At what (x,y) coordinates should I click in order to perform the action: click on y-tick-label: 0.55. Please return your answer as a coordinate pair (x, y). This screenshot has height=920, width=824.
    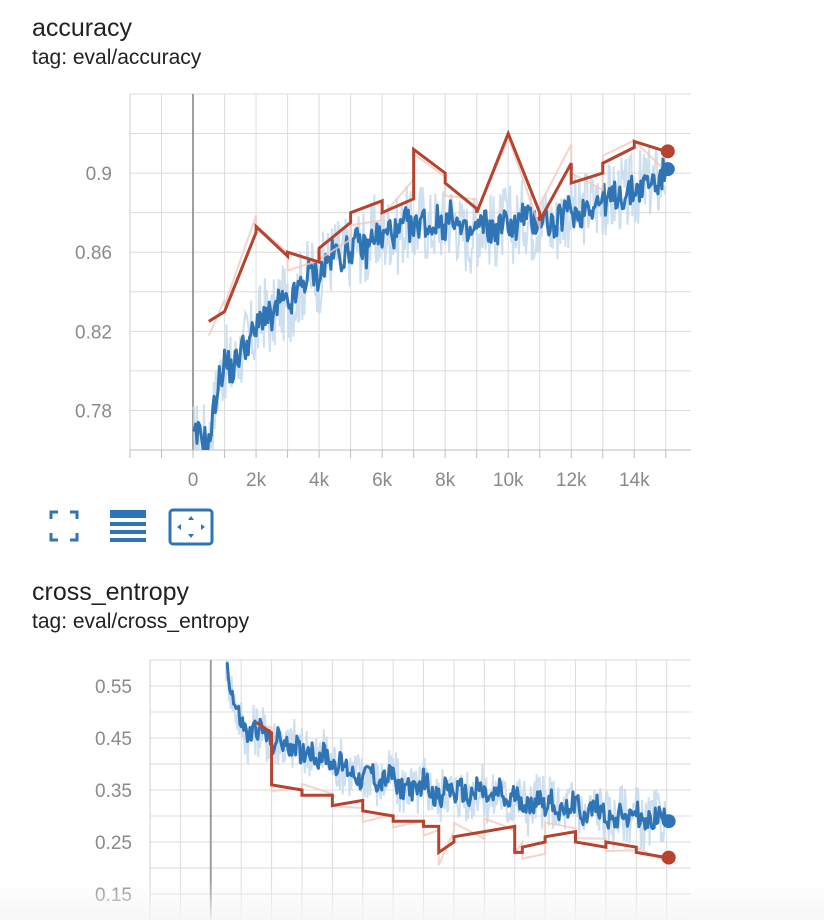
    Looking at the image, I should click on (113, 687).